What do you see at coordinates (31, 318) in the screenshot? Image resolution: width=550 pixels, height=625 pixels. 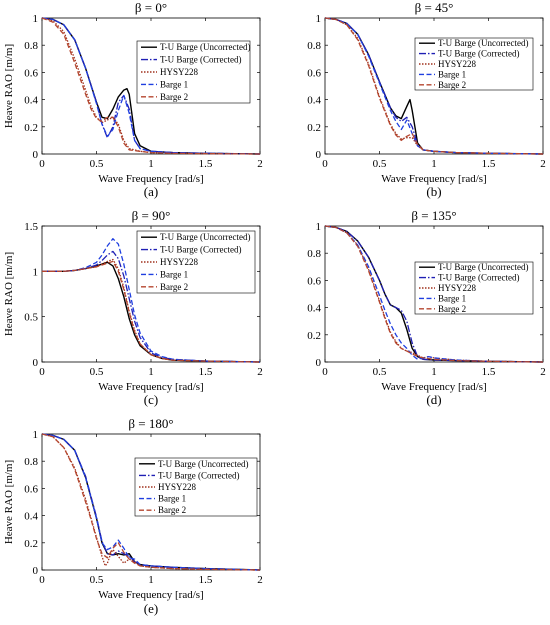 I see `y-tick-label: 0.5` at bounding box center [31, 318].